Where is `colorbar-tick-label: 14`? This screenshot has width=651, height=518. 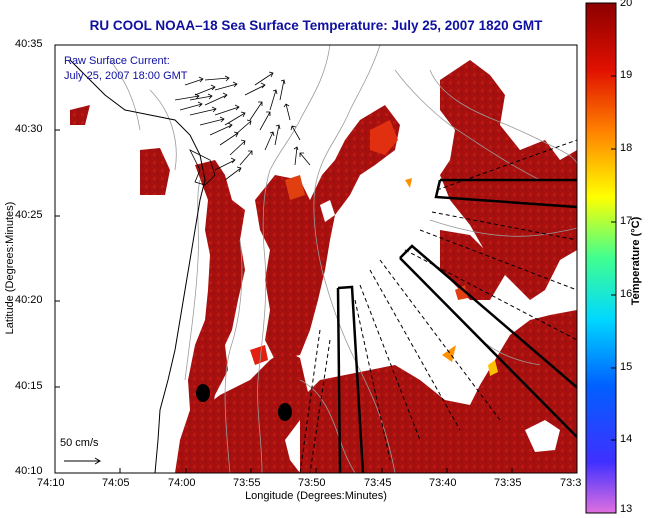
colorbar-tick-label: 14 is located at coordinates (626, 439).